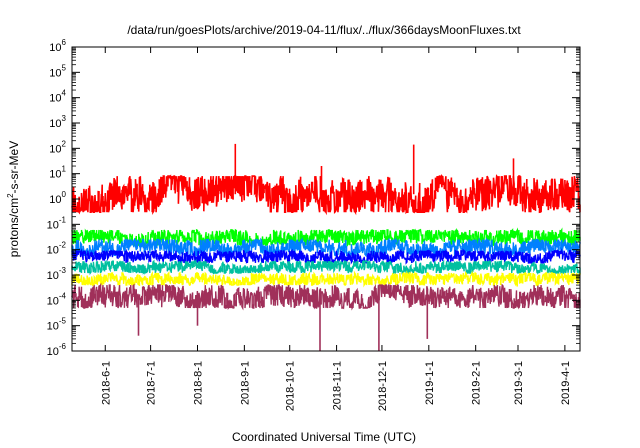 The width and height of the screenshot is (640, 448). I want to click on y-tick-label-9: 10², so click(57, 147).